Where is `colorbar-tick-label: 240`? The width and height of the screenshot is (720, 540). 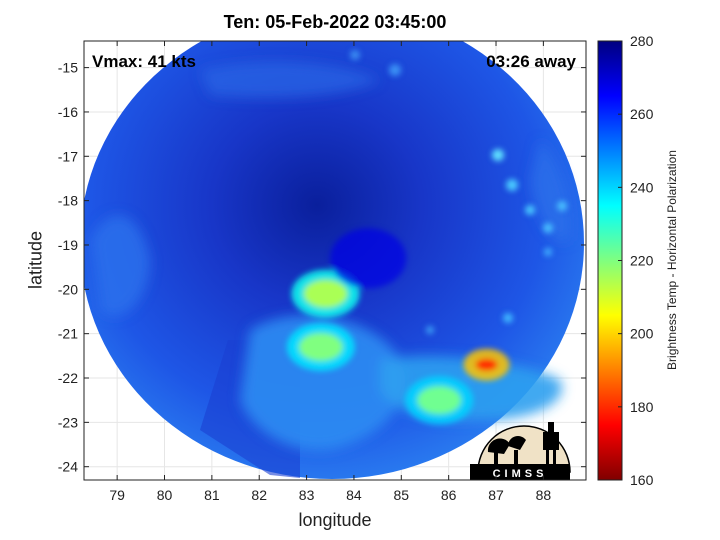 colorbar-tick-label: 240 is located at coordinates (642, 187).